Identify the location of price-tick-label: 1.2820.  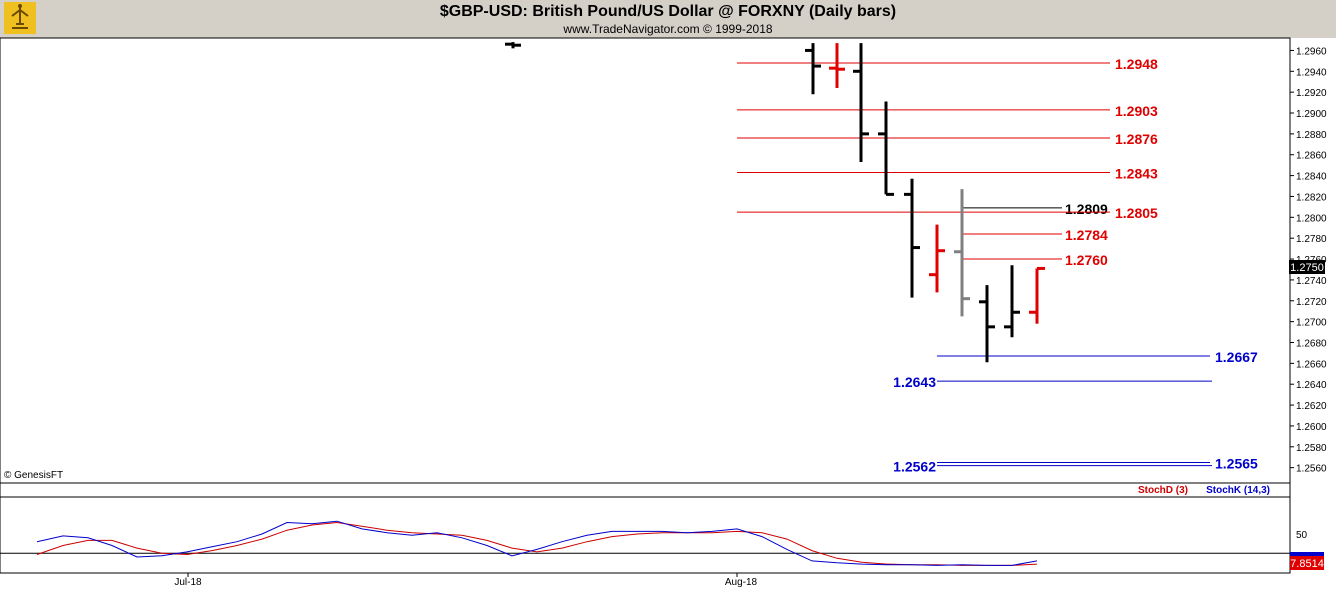
(1311, 197).